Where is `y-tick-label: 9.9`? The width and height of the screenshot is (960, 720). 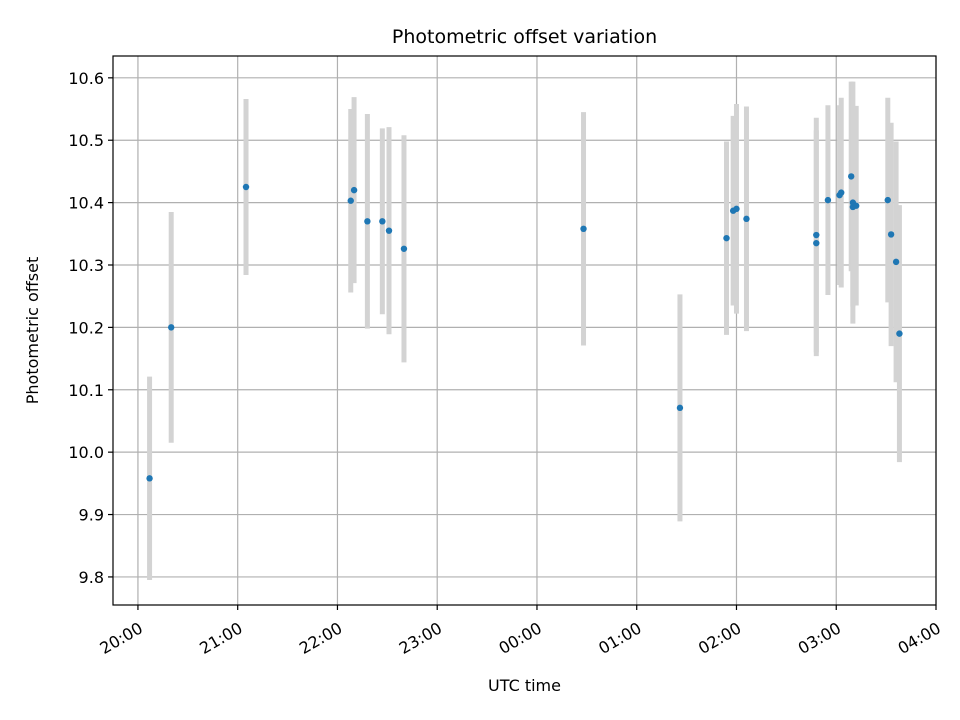 y-tick-label: 9.9 is located at coordinates (91, 515).